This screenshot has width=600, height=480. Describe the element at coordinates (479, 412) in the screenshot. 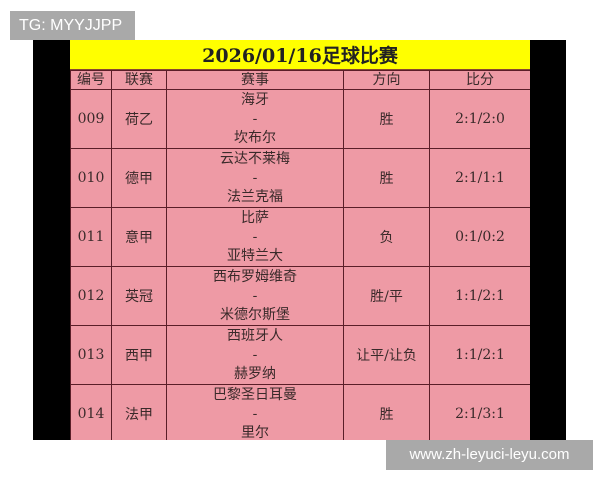

I see `score: 2:1/3:1` at that location.